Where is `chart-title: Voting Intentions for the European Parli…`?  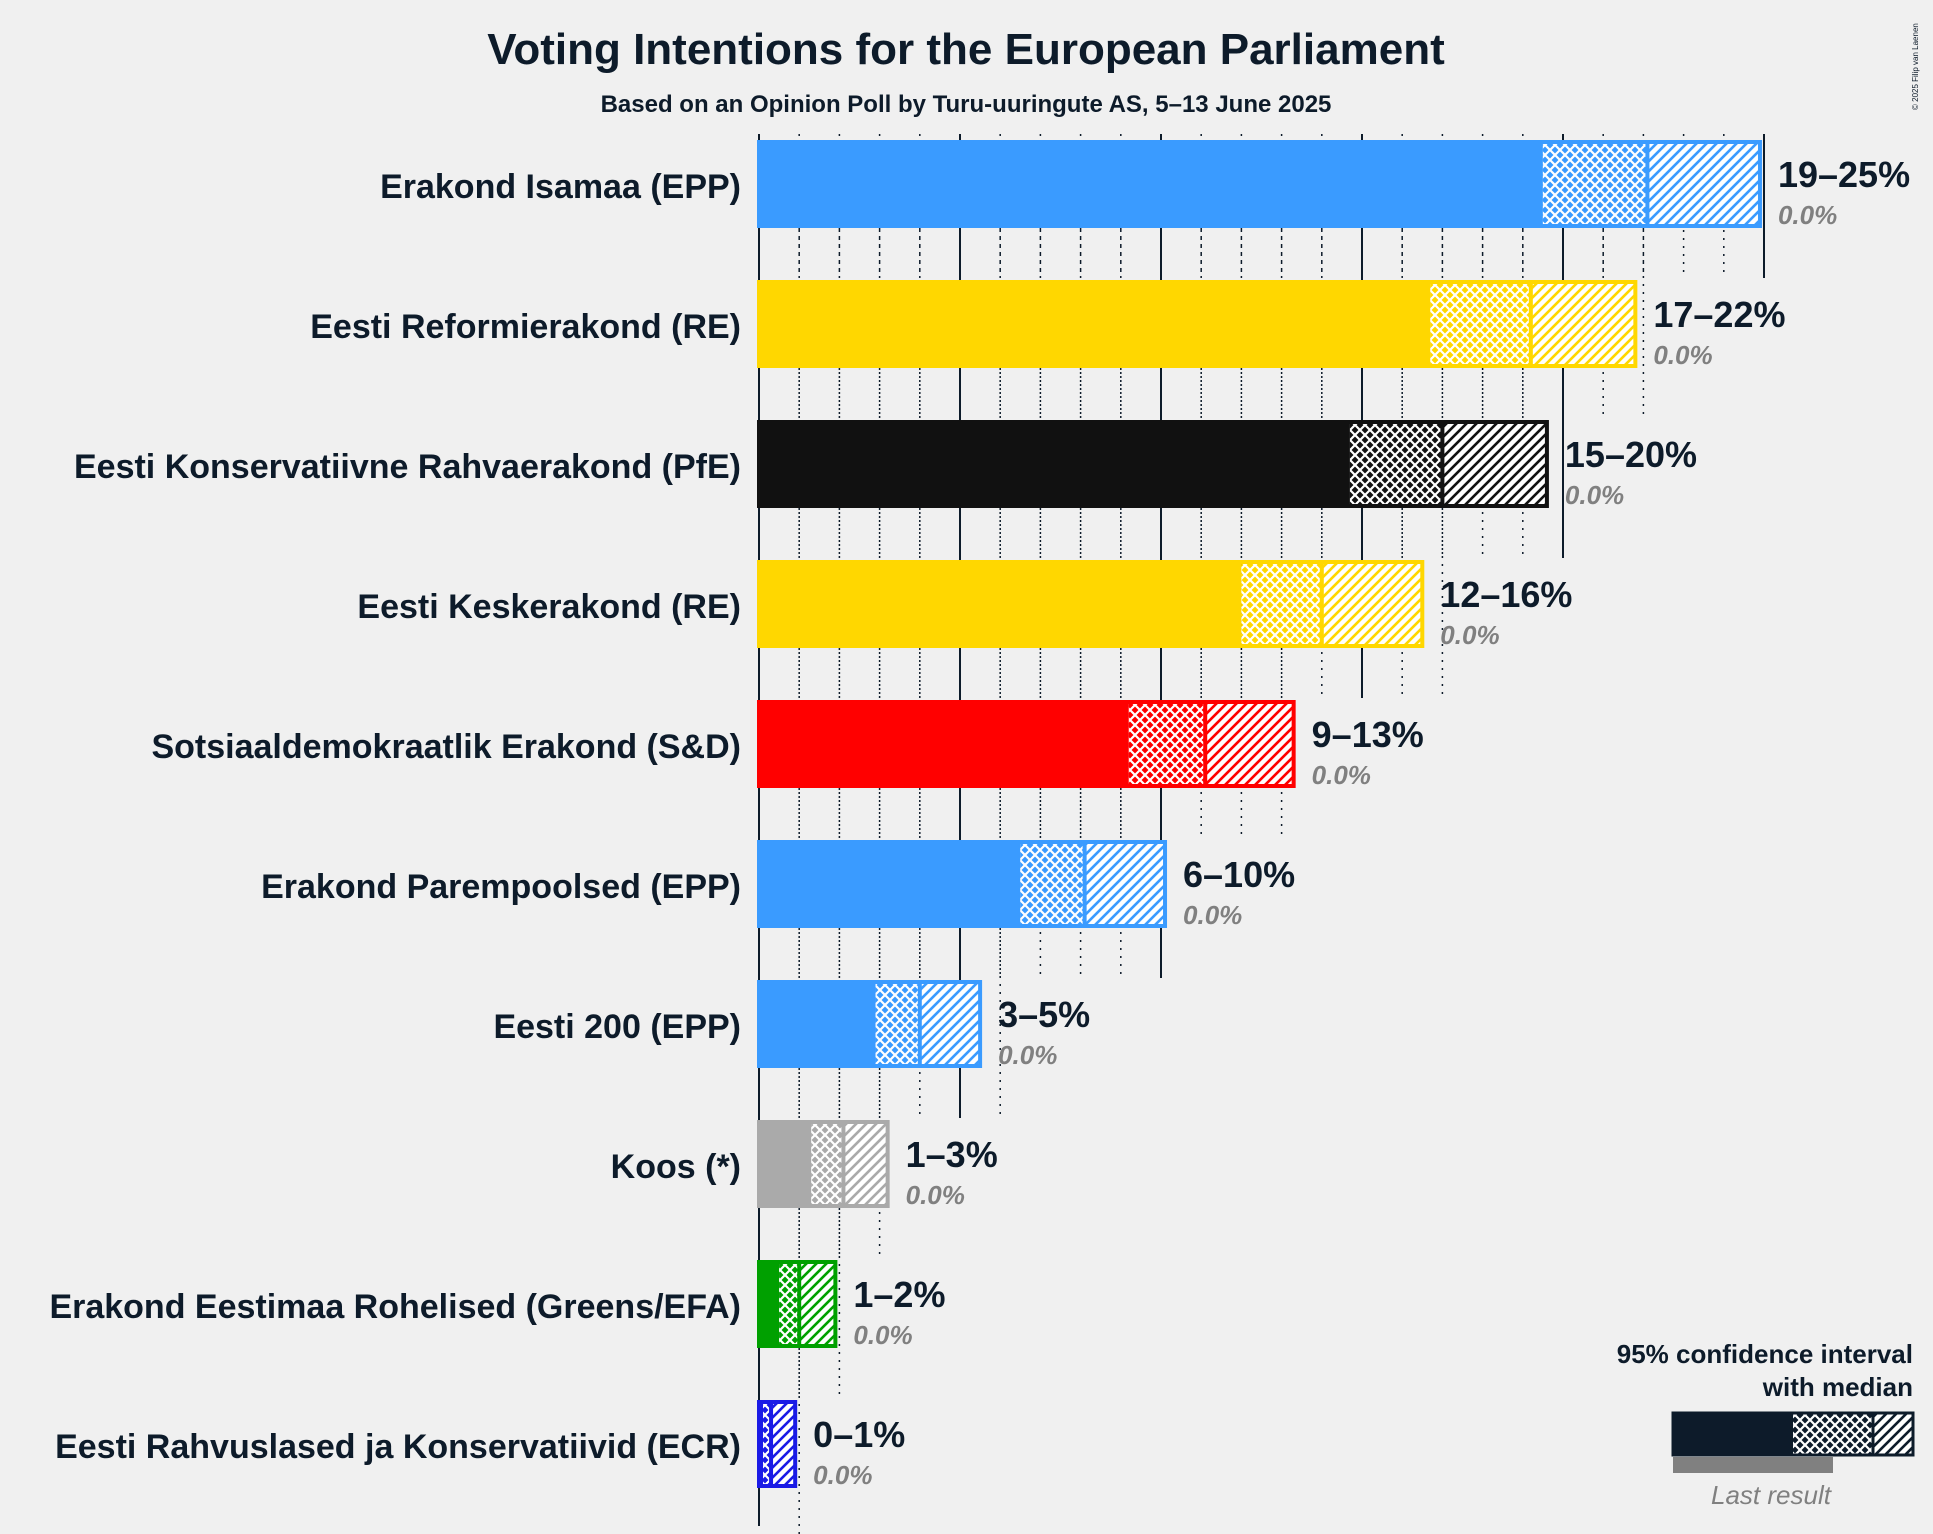
chart-title: Voting Intentions for the European Parli… is located at coordinates (966, 49).